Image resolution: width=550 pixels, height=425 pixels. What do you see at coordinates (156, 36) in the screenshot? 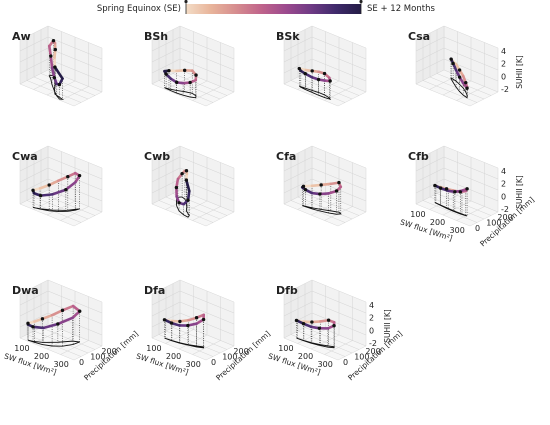
I see `panel-title: BSh` at bounding box center [156, 36].